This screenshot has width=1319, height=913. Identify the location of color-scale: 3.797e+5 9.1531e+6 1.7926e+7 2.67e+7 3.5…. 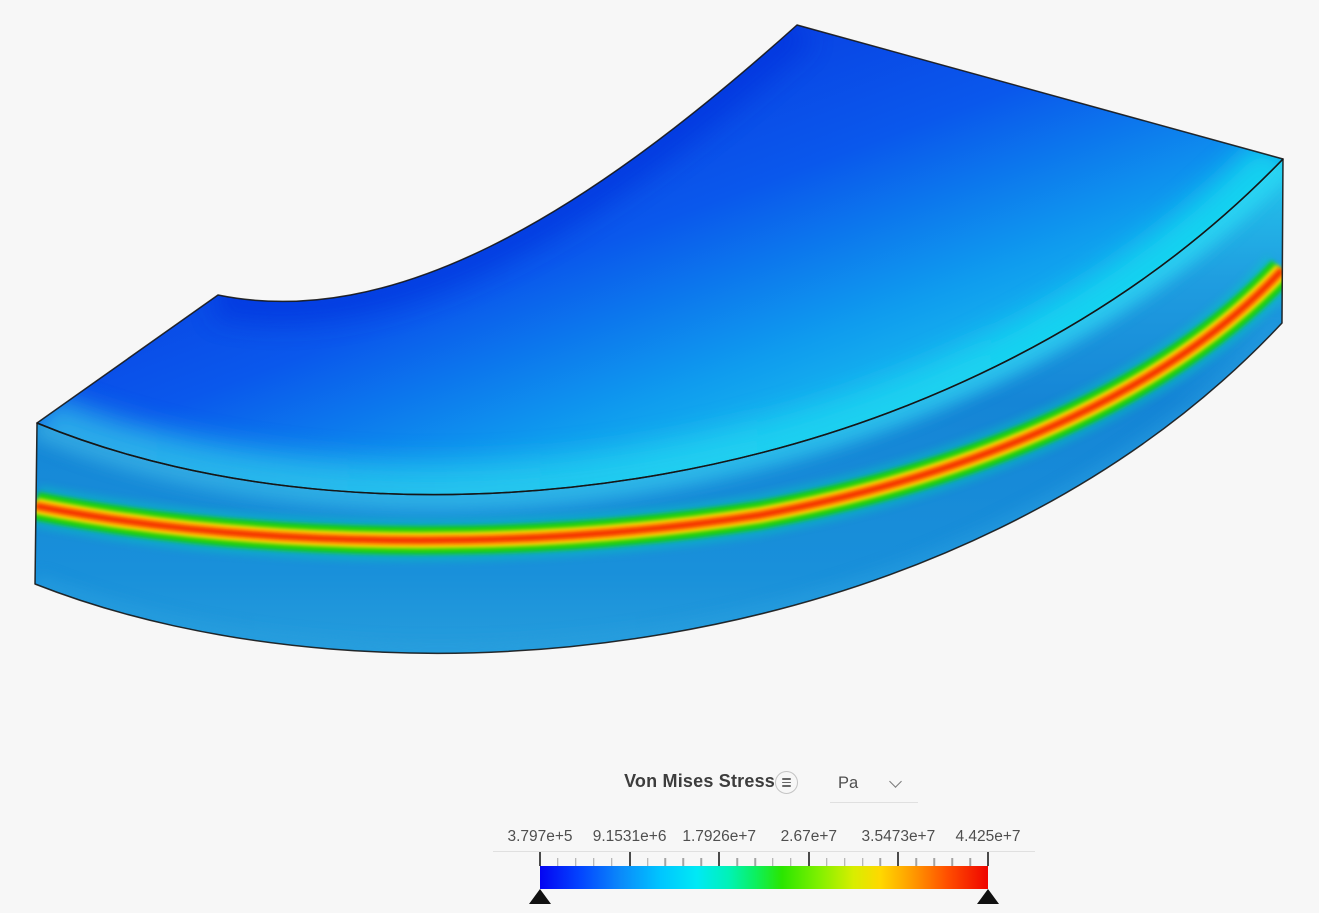
(764, 839).